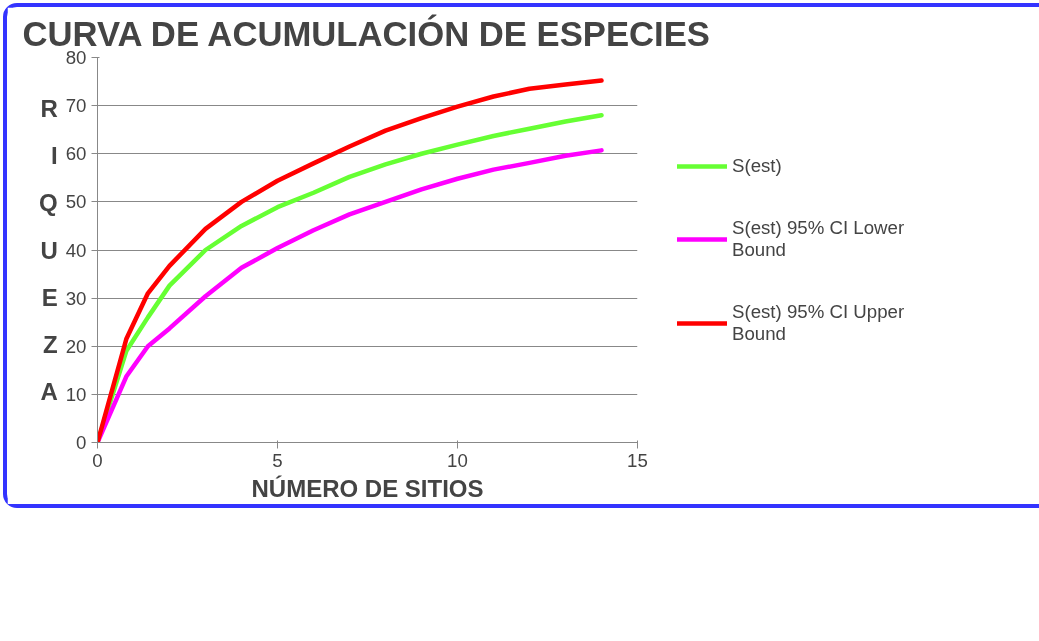 This screenshot has height=641, width=1039. Describe the element at coordinates (757, 165) in the screenshot. I see `legend-label: S(est)` at that location.